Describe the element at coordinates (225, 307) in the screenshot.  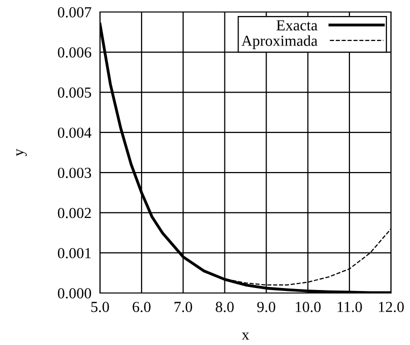
I see `x-tick-label: 8.0` at that location.